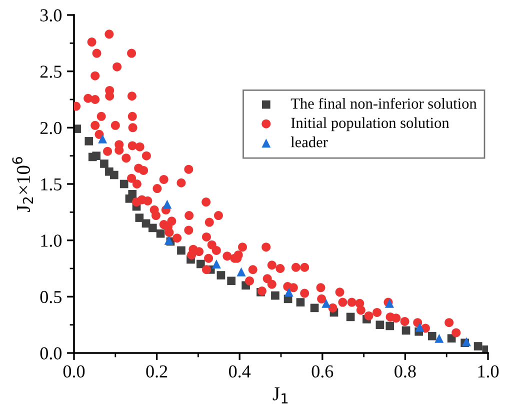  I want to click on y-axis-title: J$_{2}$×10$^{6}$, so click(22, 184).